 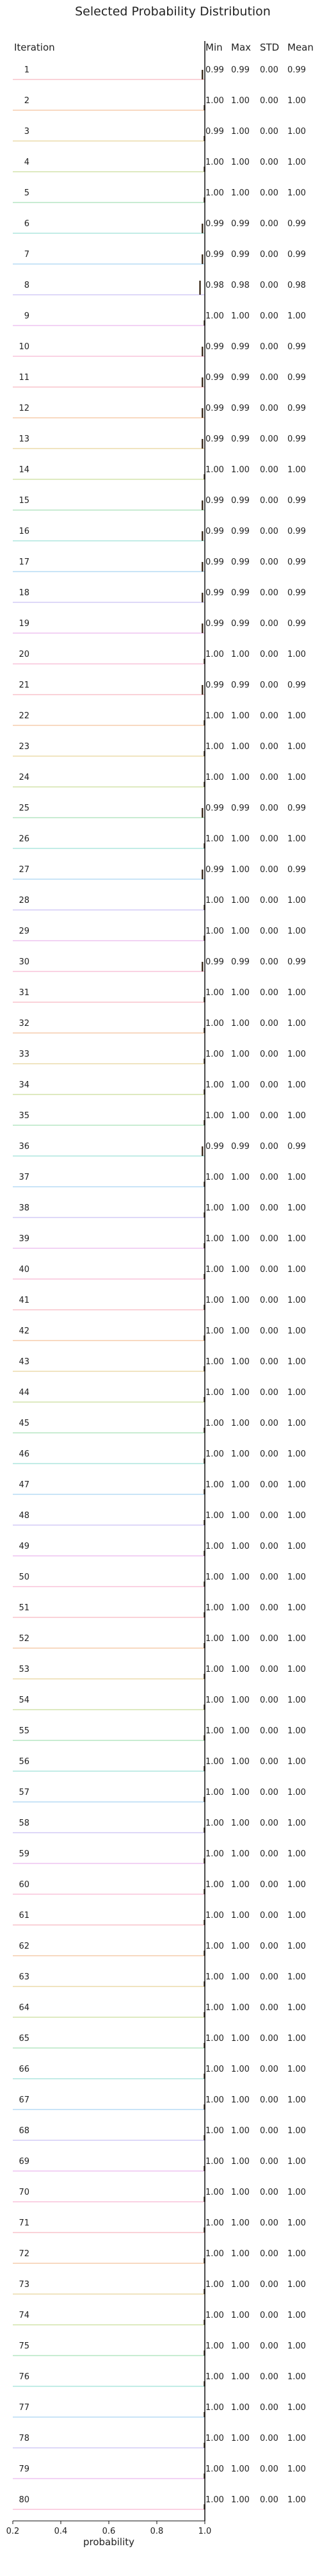 I want to click on ridge-row: 29 1.00 1.00 0.00 1.00, so click(x=159, y=934).